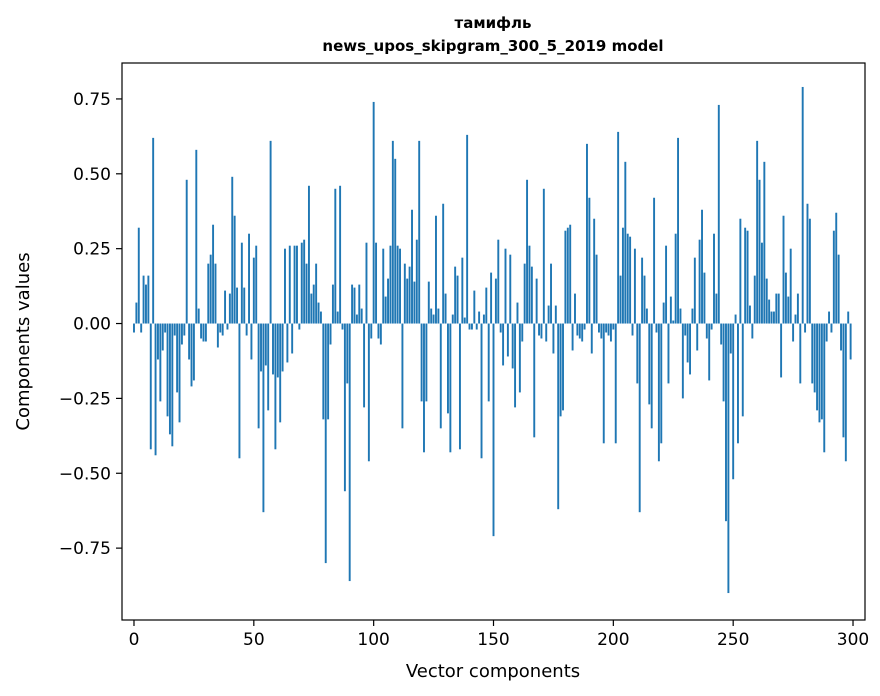  I want to click on y-axis-title: Components values, so click(23, 341).